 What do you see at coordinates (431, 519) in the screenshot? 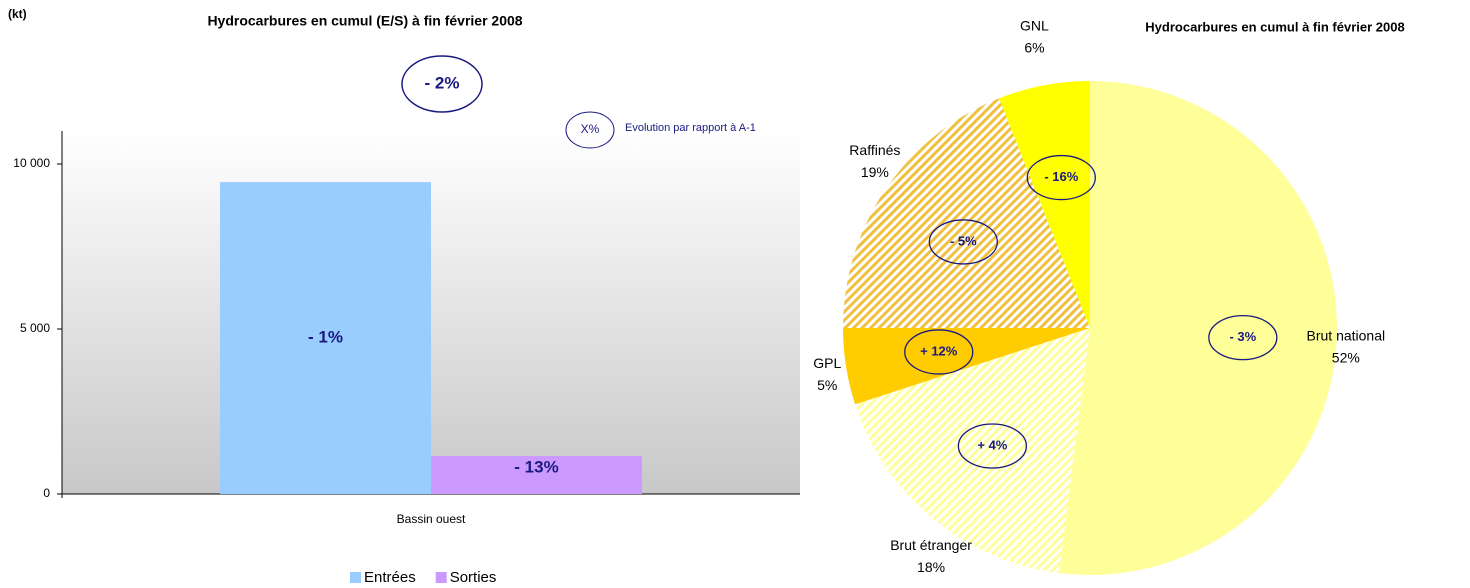
I see `x-tick-label: Bassin ouest` at bounding box center [431, 519].